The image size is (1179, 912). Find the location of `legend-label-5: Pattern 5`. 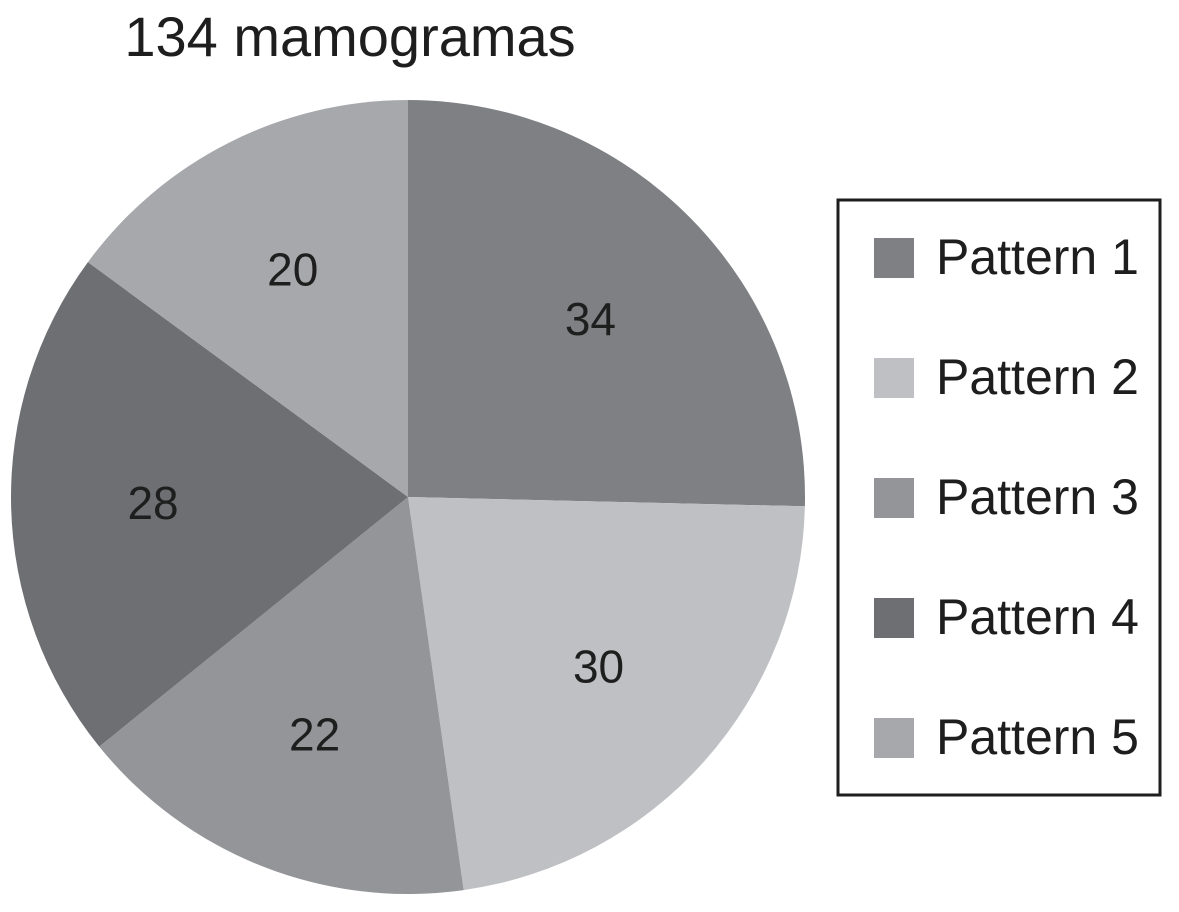

legend-label-5: Pattern 5 is located at coordinates (1037, 737).